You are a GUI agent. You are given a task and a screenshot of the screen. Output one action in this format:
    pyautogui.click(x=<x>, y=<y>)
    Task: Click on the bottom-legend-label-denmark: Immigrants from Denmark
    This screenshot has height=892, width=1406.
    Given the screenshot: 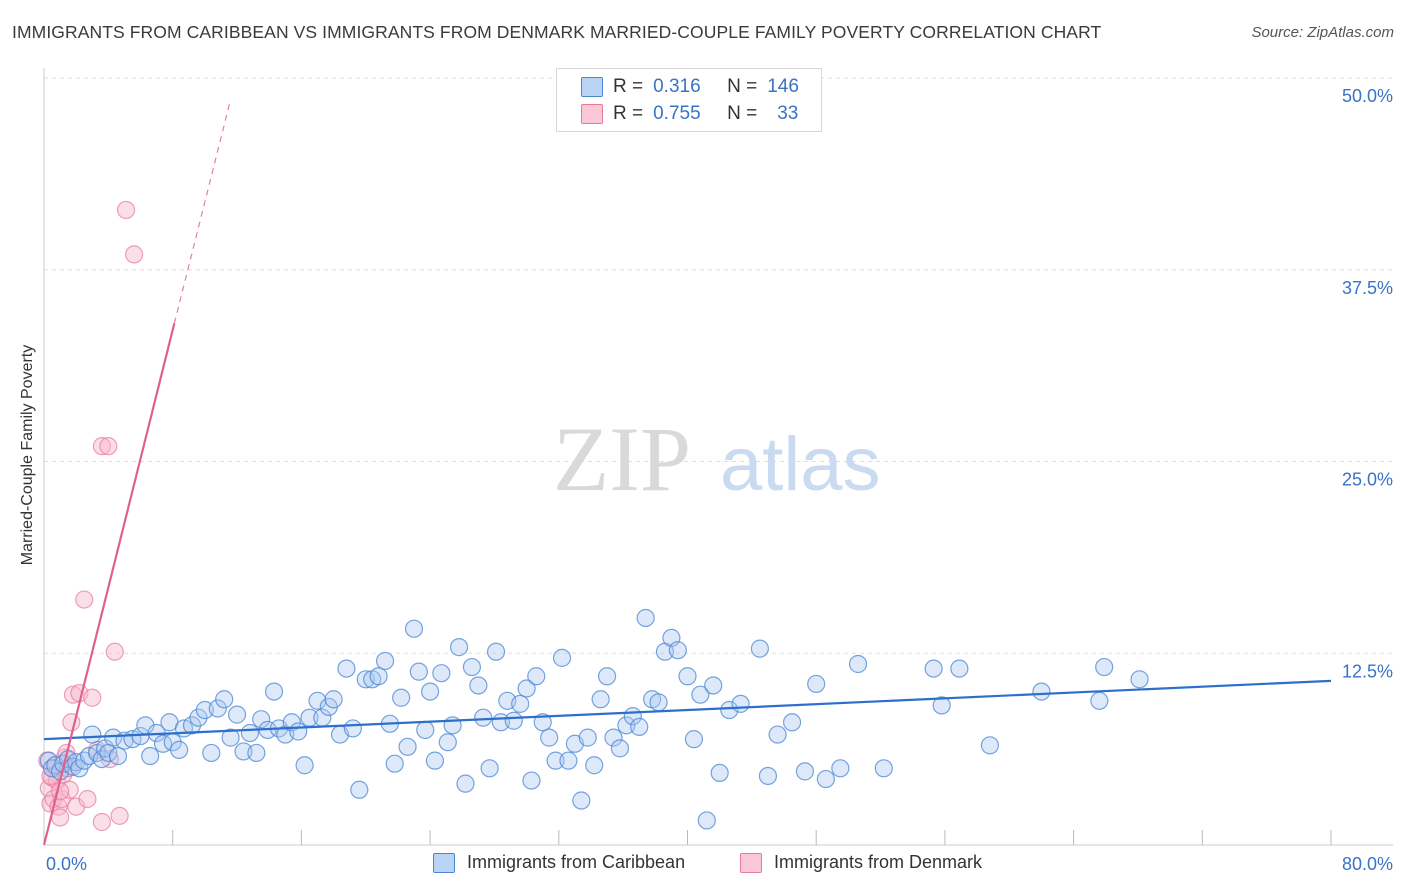 What is the action you would take?
    pyautogui.click(x=878, y=862)
    